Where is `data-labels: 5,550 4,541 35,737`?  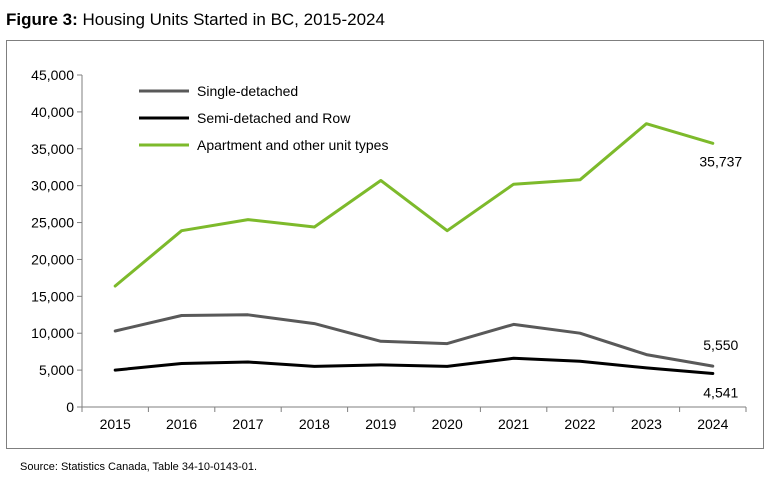
data-labels: 5,550 4,541 35,737 is located at coordinates (720, 276).